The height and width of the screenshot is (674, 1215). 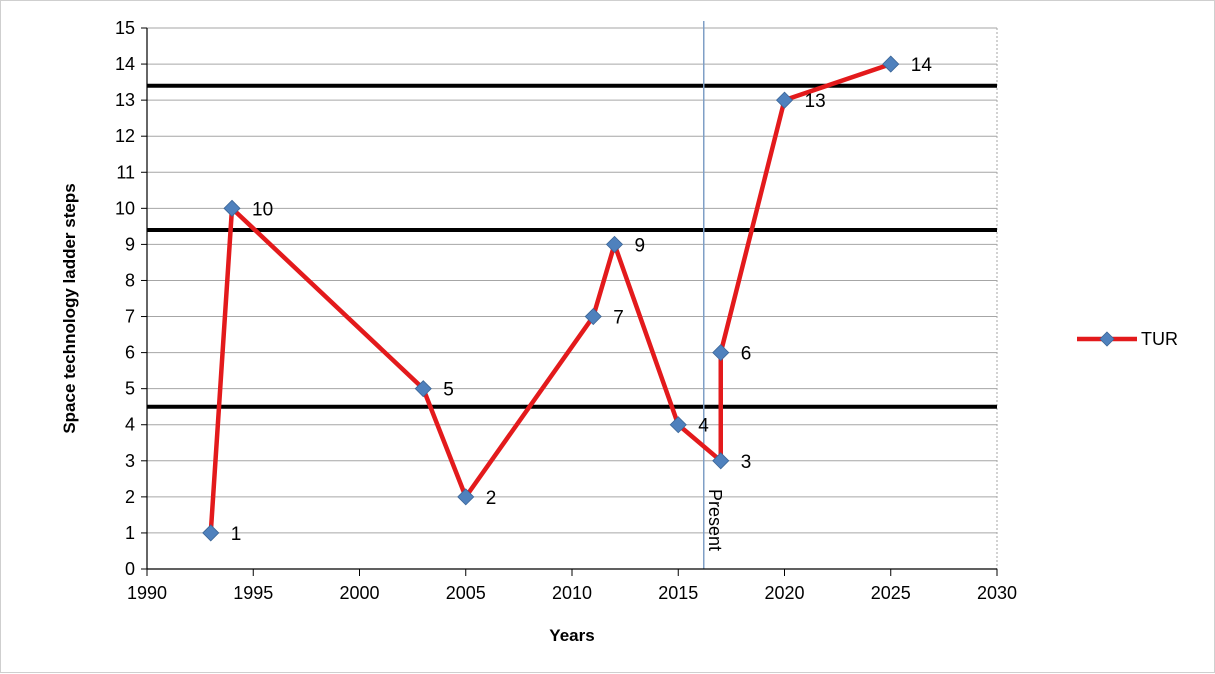 I want to click on y-tick-label-10: 10, so click(x=125, y=208).